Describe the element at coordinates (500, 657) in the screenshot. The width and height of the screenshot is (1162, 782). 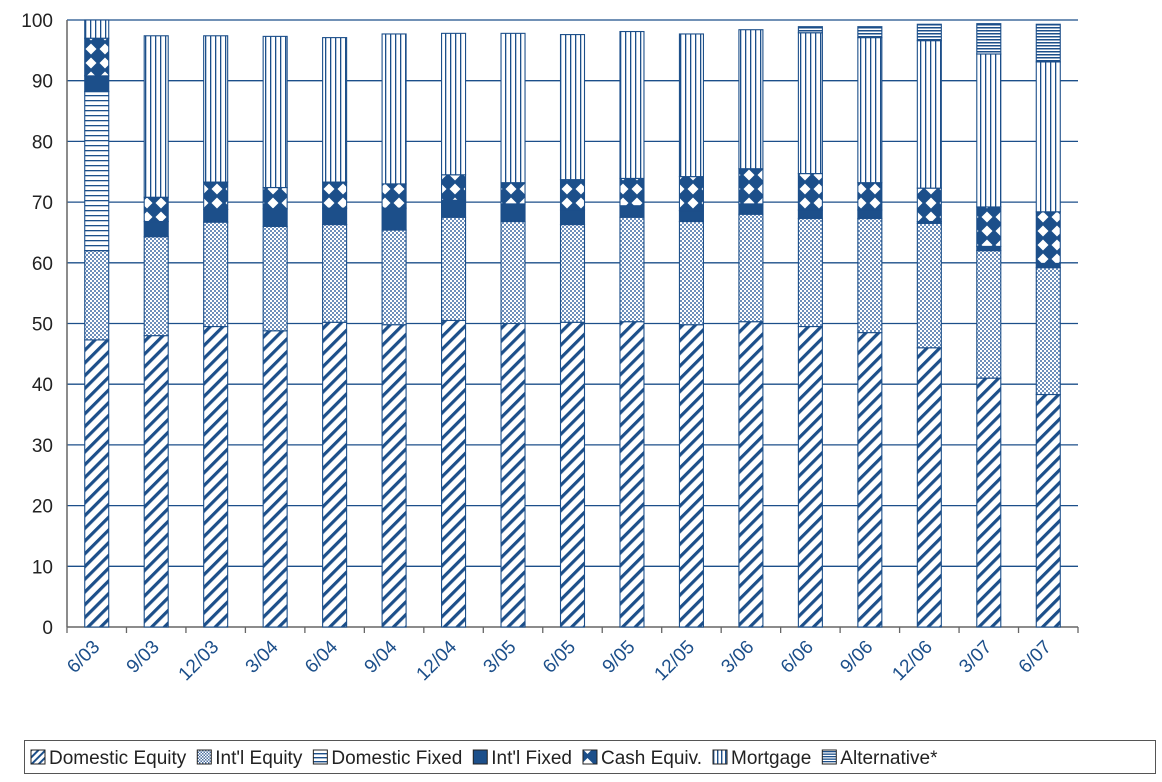
I see `x-tick-label: 3/05` at that location.